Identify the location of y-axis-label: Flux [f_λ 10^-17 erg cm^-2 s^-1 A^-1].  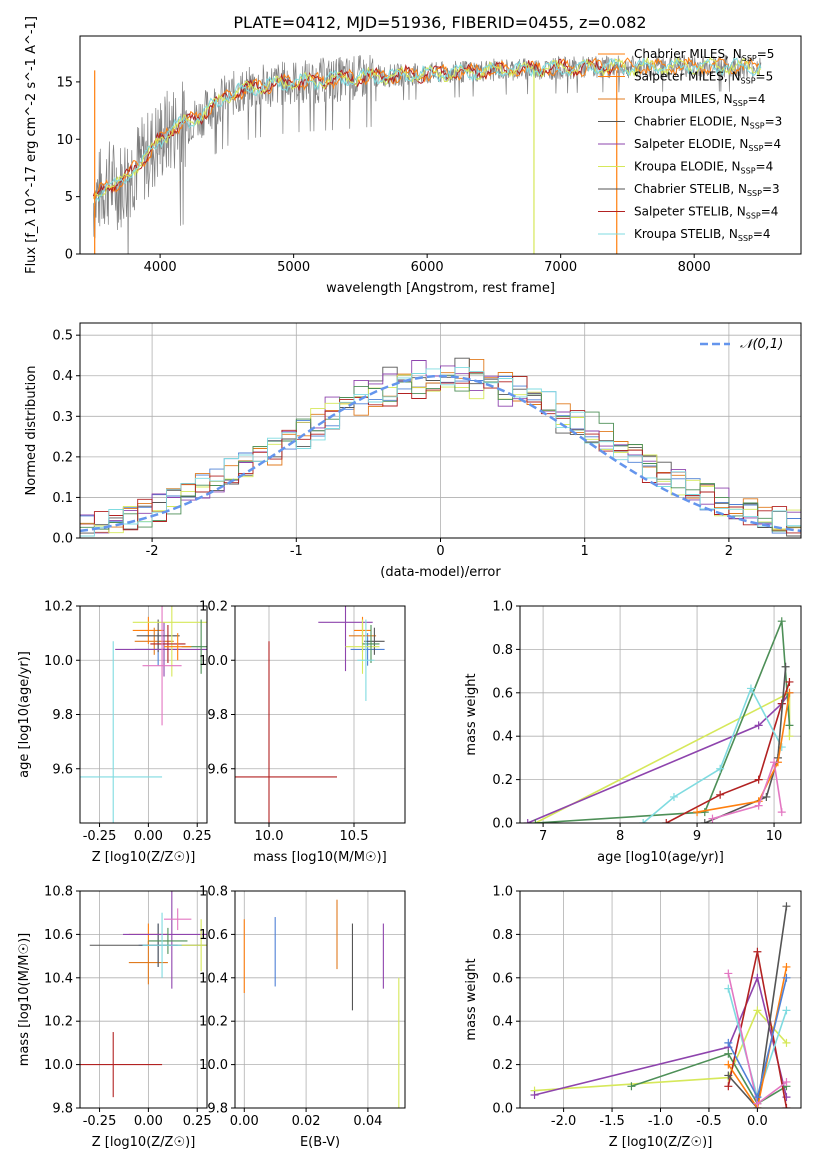
(31, 145).